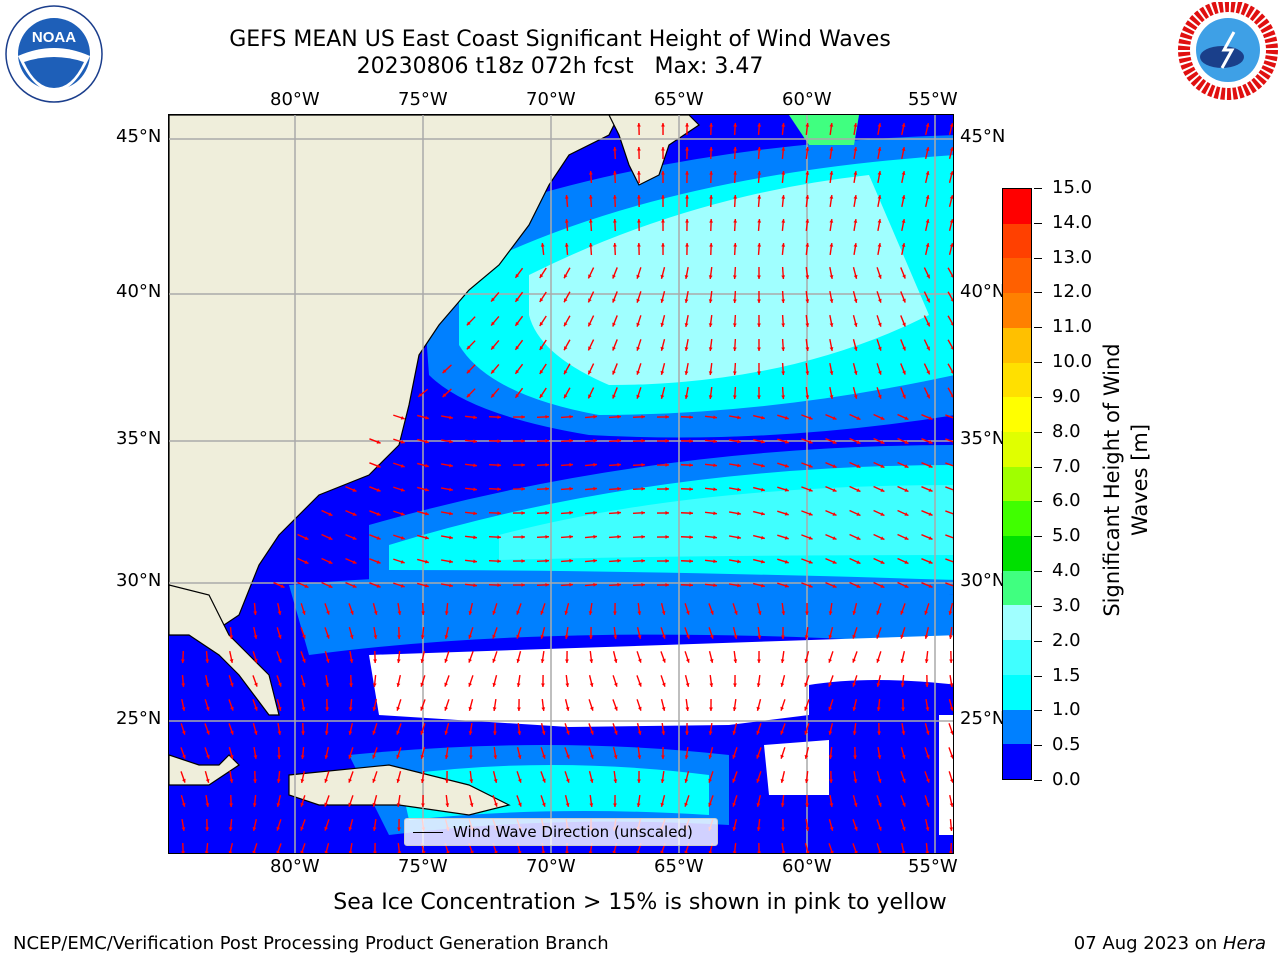  Describe the element at coordinates (1072, 327) in the screenshot. I see `colorbar-tick-label: 11.0` at that location.